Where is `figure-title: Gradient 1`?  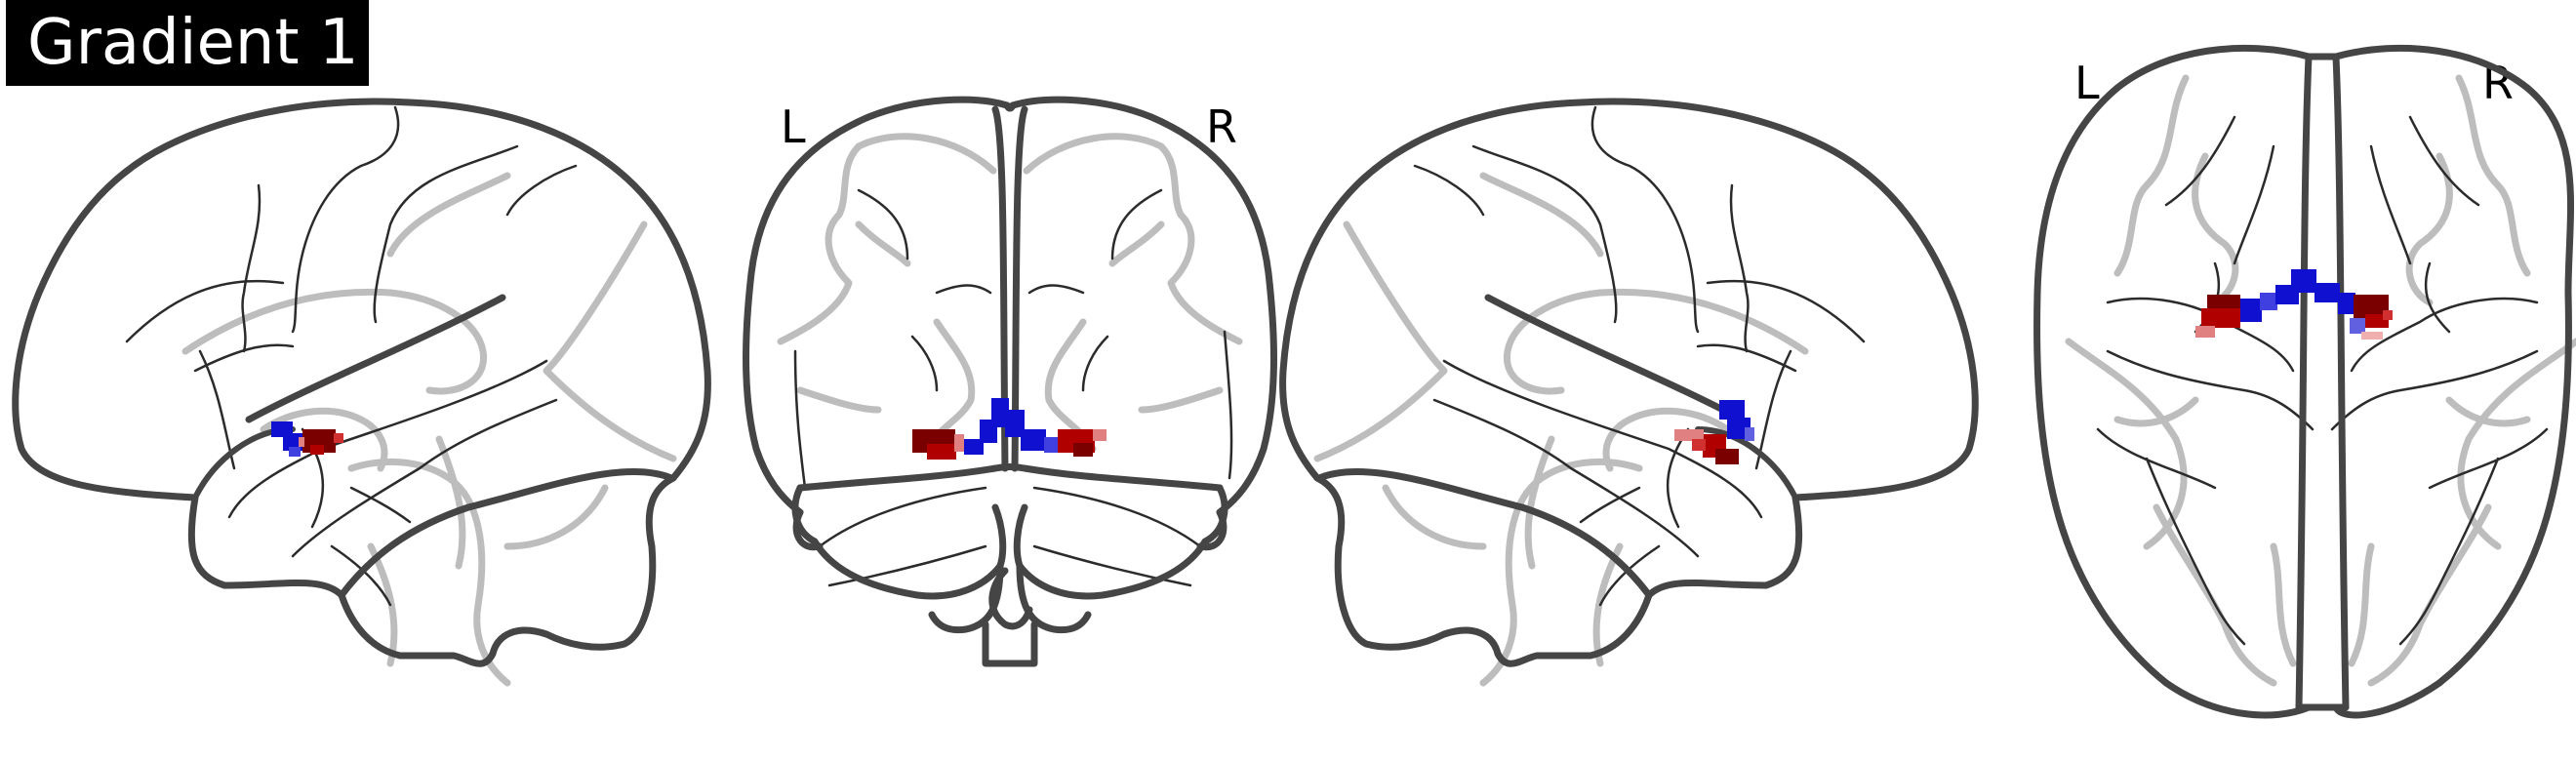
figure-title: Gradient 1 is located at coordinates (187, 43).